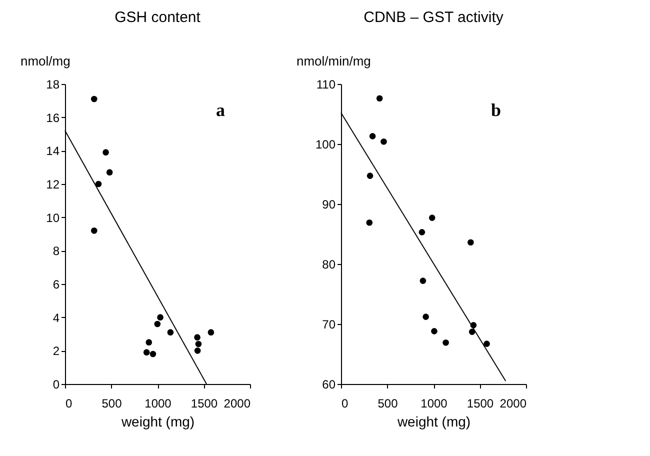 The width and height of the screenshot is (650, 456). Describe the element at coordinates (56, 351) in the screenshot. I see `y-tick-label: 2` at that location.